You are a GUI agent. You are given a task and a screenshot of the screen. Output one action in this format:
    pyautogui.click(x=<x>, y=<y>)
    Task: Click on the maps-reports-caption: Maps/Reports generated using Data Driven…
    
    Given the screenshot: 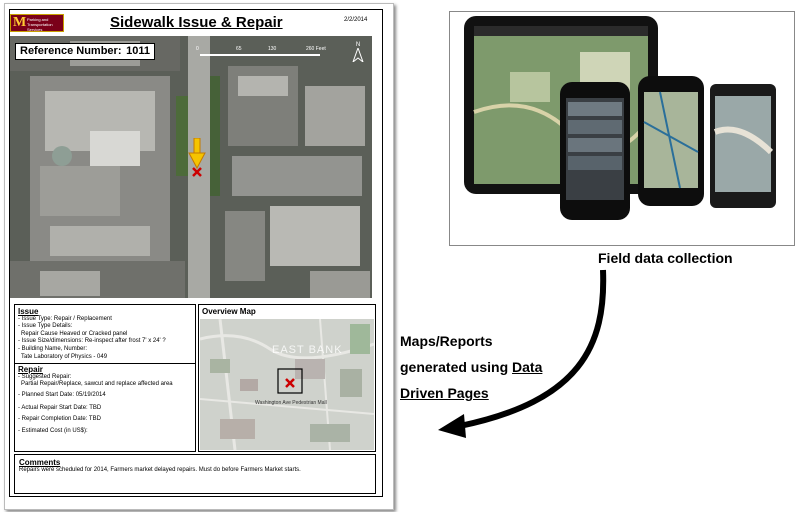 What is the action you would take?
    pyautogui.click(x=490, y=367)
    